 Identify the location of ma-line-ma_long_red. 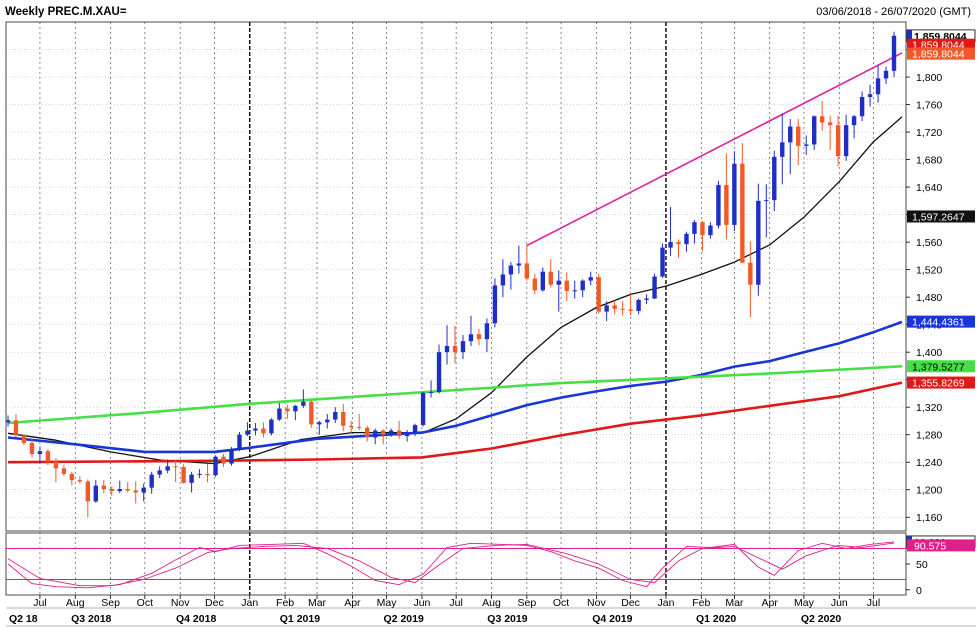
(455, 422).